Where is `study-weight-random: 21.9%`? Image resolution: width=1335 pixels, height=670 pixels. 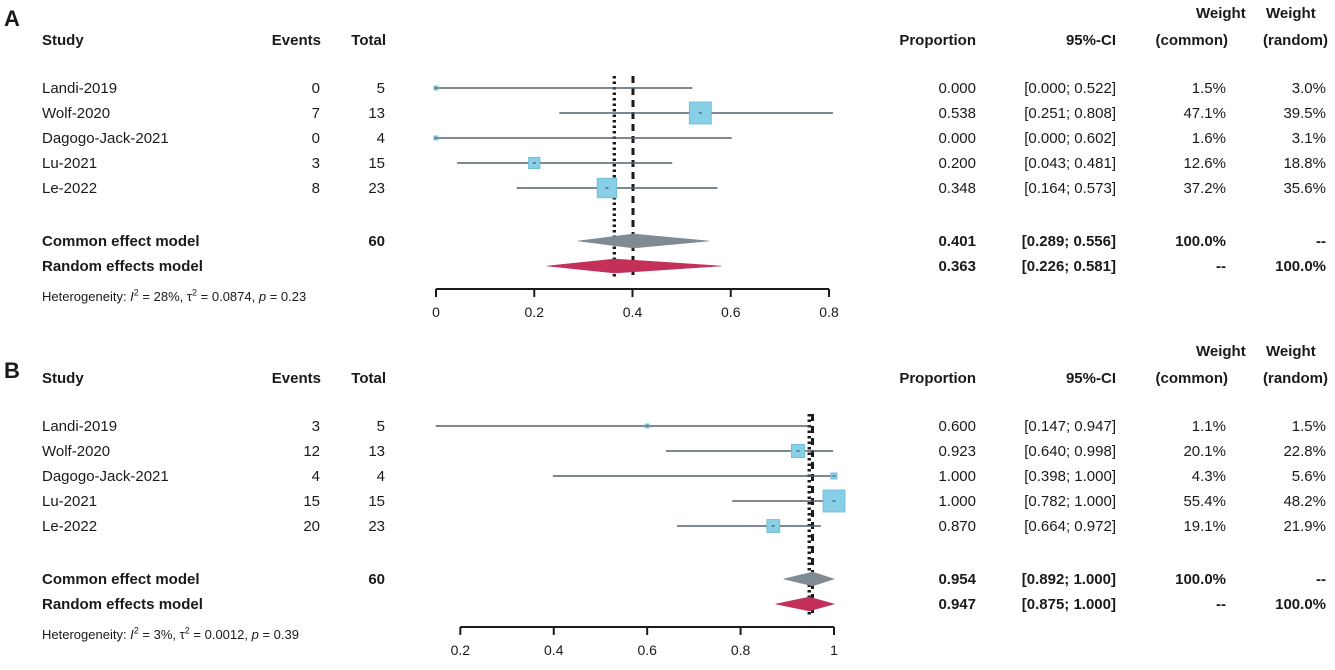 study-weight-random: 21.9% is located at coordinates (1304, 526).